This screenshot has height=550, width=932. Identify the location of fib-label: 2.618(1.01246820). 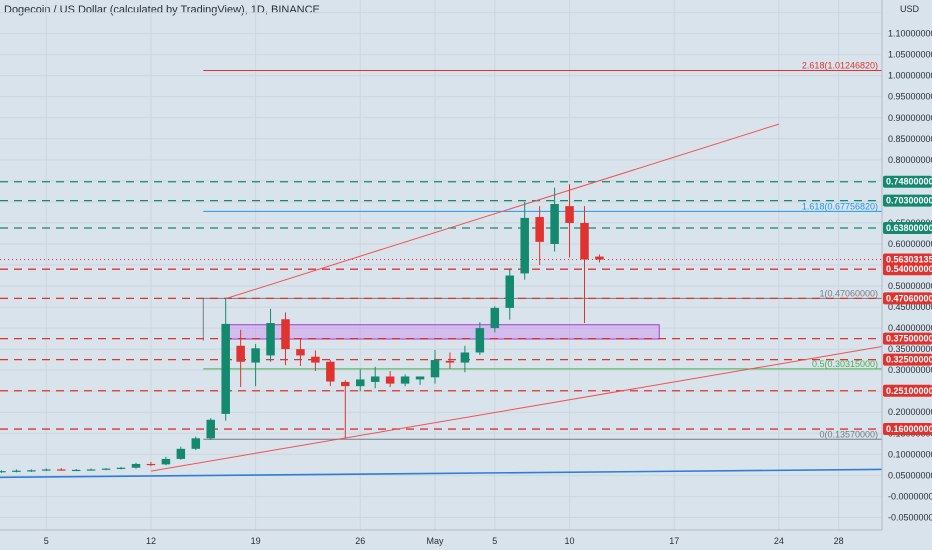
(840, 65).